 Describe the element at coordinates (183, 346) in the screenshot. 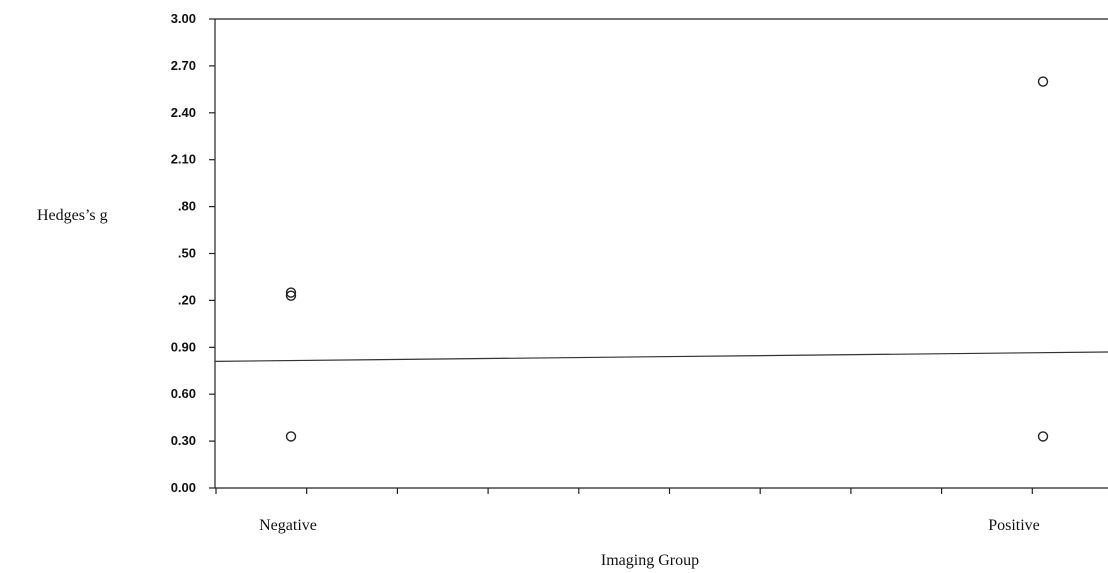

I see `y-tick-label: 0.90` at that location.